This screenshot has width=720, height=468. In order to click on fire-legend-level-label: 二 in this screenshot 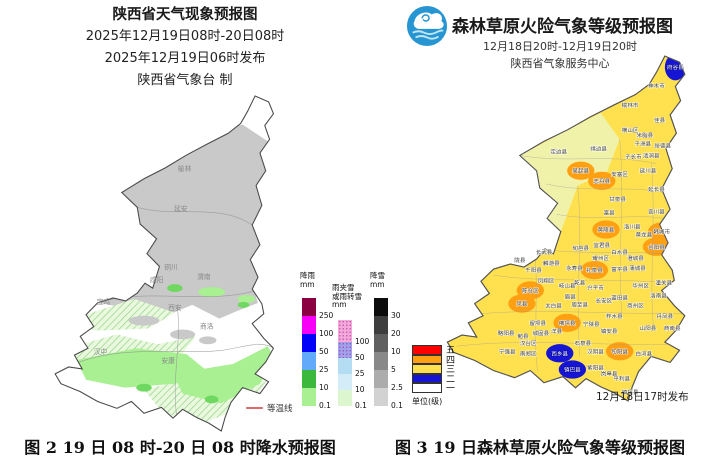, I will do `click(451, 379)`.